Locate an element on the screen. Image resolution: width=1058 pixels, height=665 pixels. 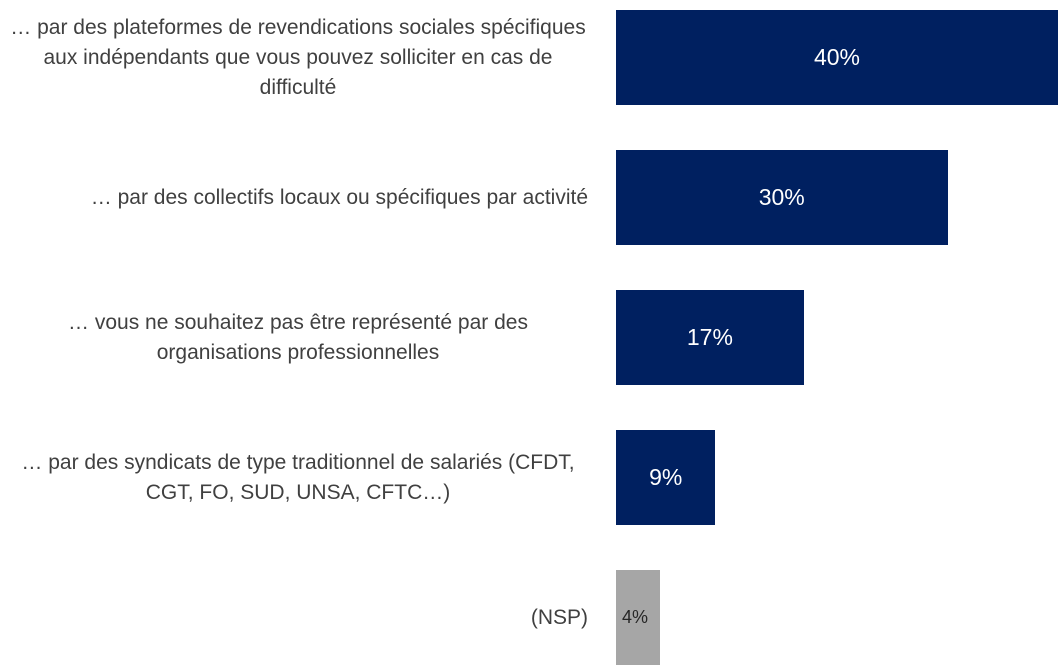
bar: 17% is located at coordinates (710, 337).